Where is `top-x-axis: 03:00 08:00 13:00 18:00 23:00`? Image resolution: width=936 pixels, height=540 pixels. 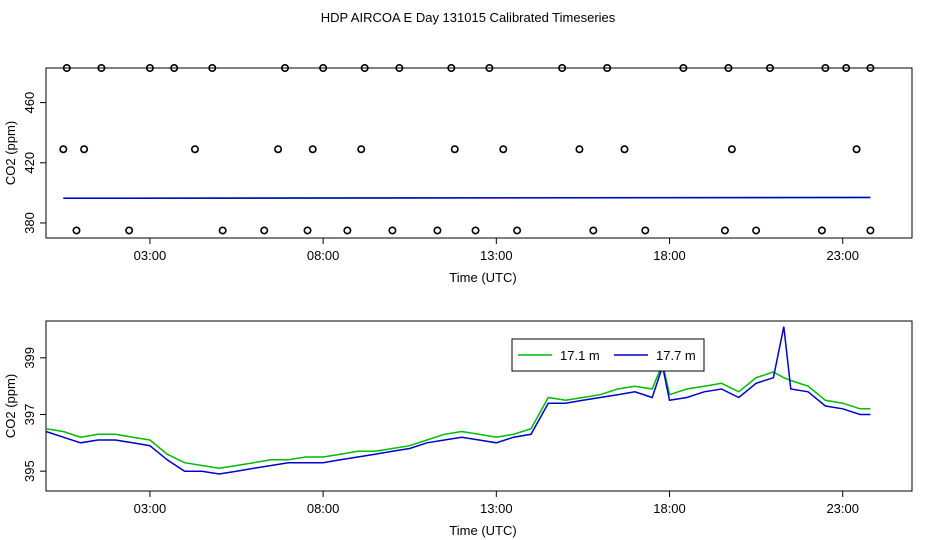 top-x-axis: 03:00 08:00 13:00 18:00 23:00 is located at coordinates (496, 250).